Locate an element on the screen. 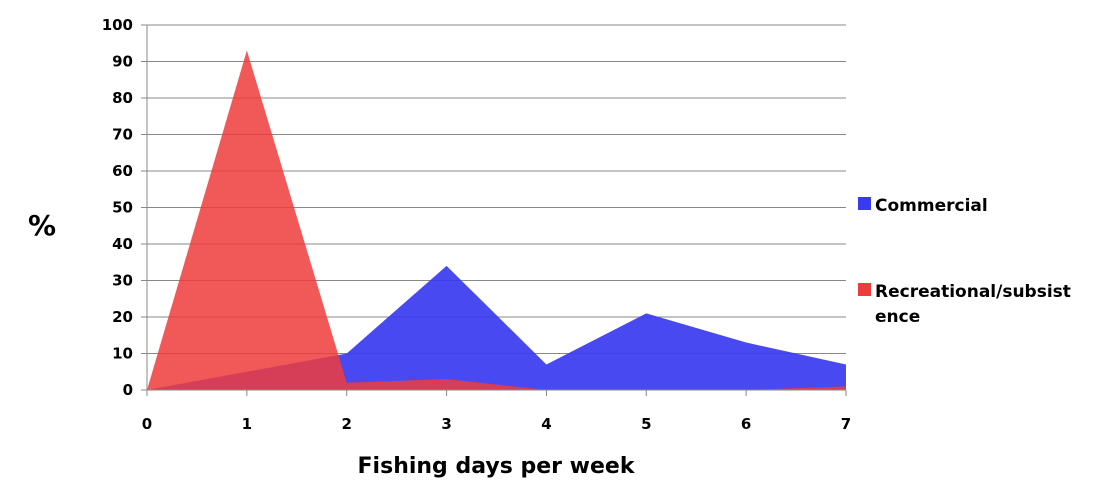 This screenshot has height=481, width=1094. y-tick-label: 60 is located at coordinates (122, 171).